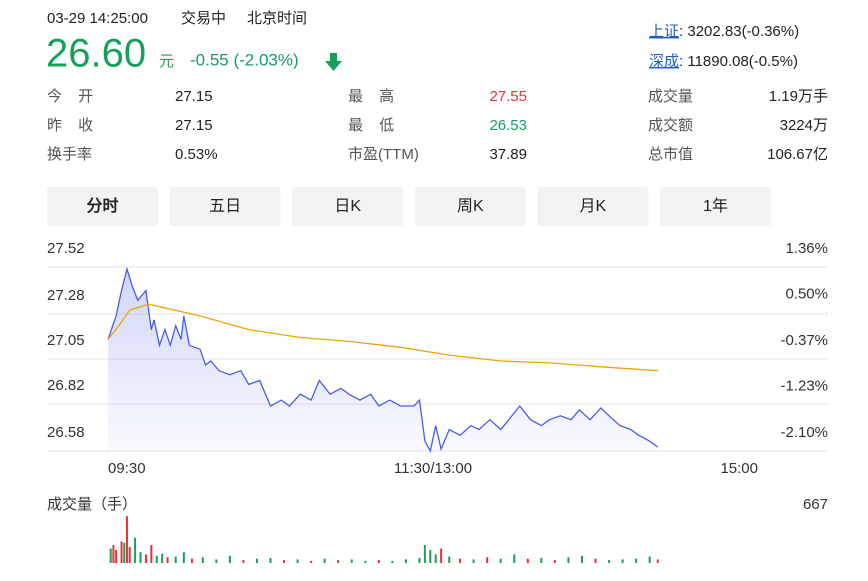  Describe the element at coordinates (433, 468) in the screenshot. I see `x-tick-label: 11:30/13:00` at that location.